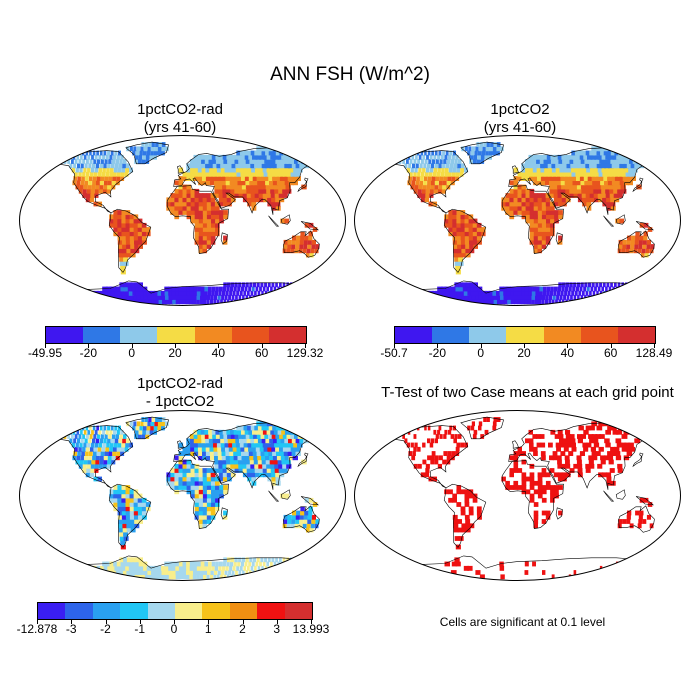 The image size is (700, 700). I want to click on panel-3-title-line1: 1pctCO2-rad, so click(180, 383).